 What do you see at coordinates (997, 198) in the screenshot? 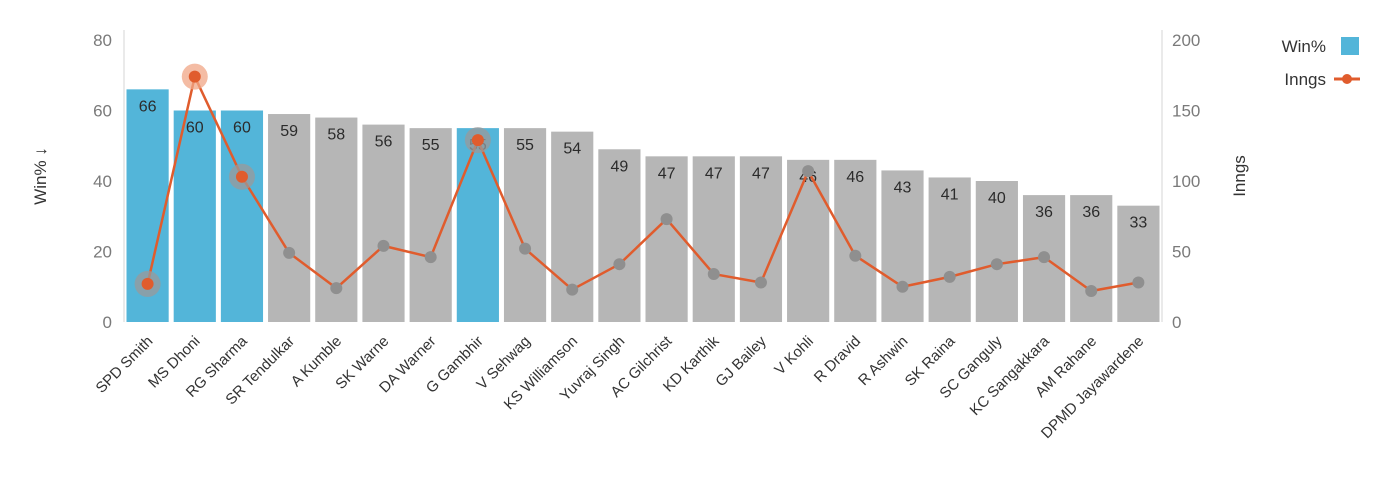
I see `bar-data-label: 40` at bounding box center [997, 198].